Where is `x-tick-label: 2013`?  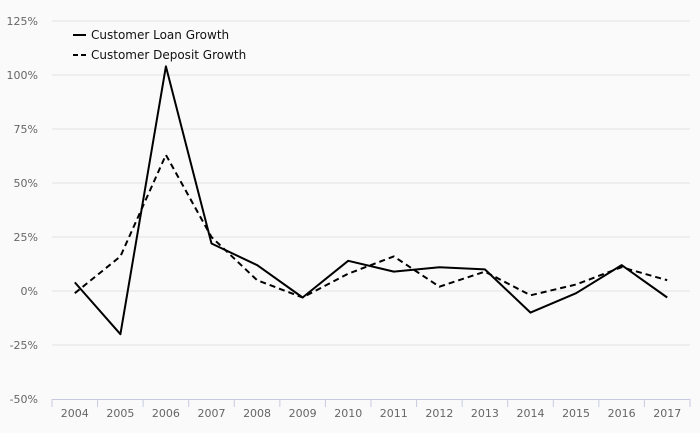 x-tick-label: 2013 is located at coordinates (485, 413).